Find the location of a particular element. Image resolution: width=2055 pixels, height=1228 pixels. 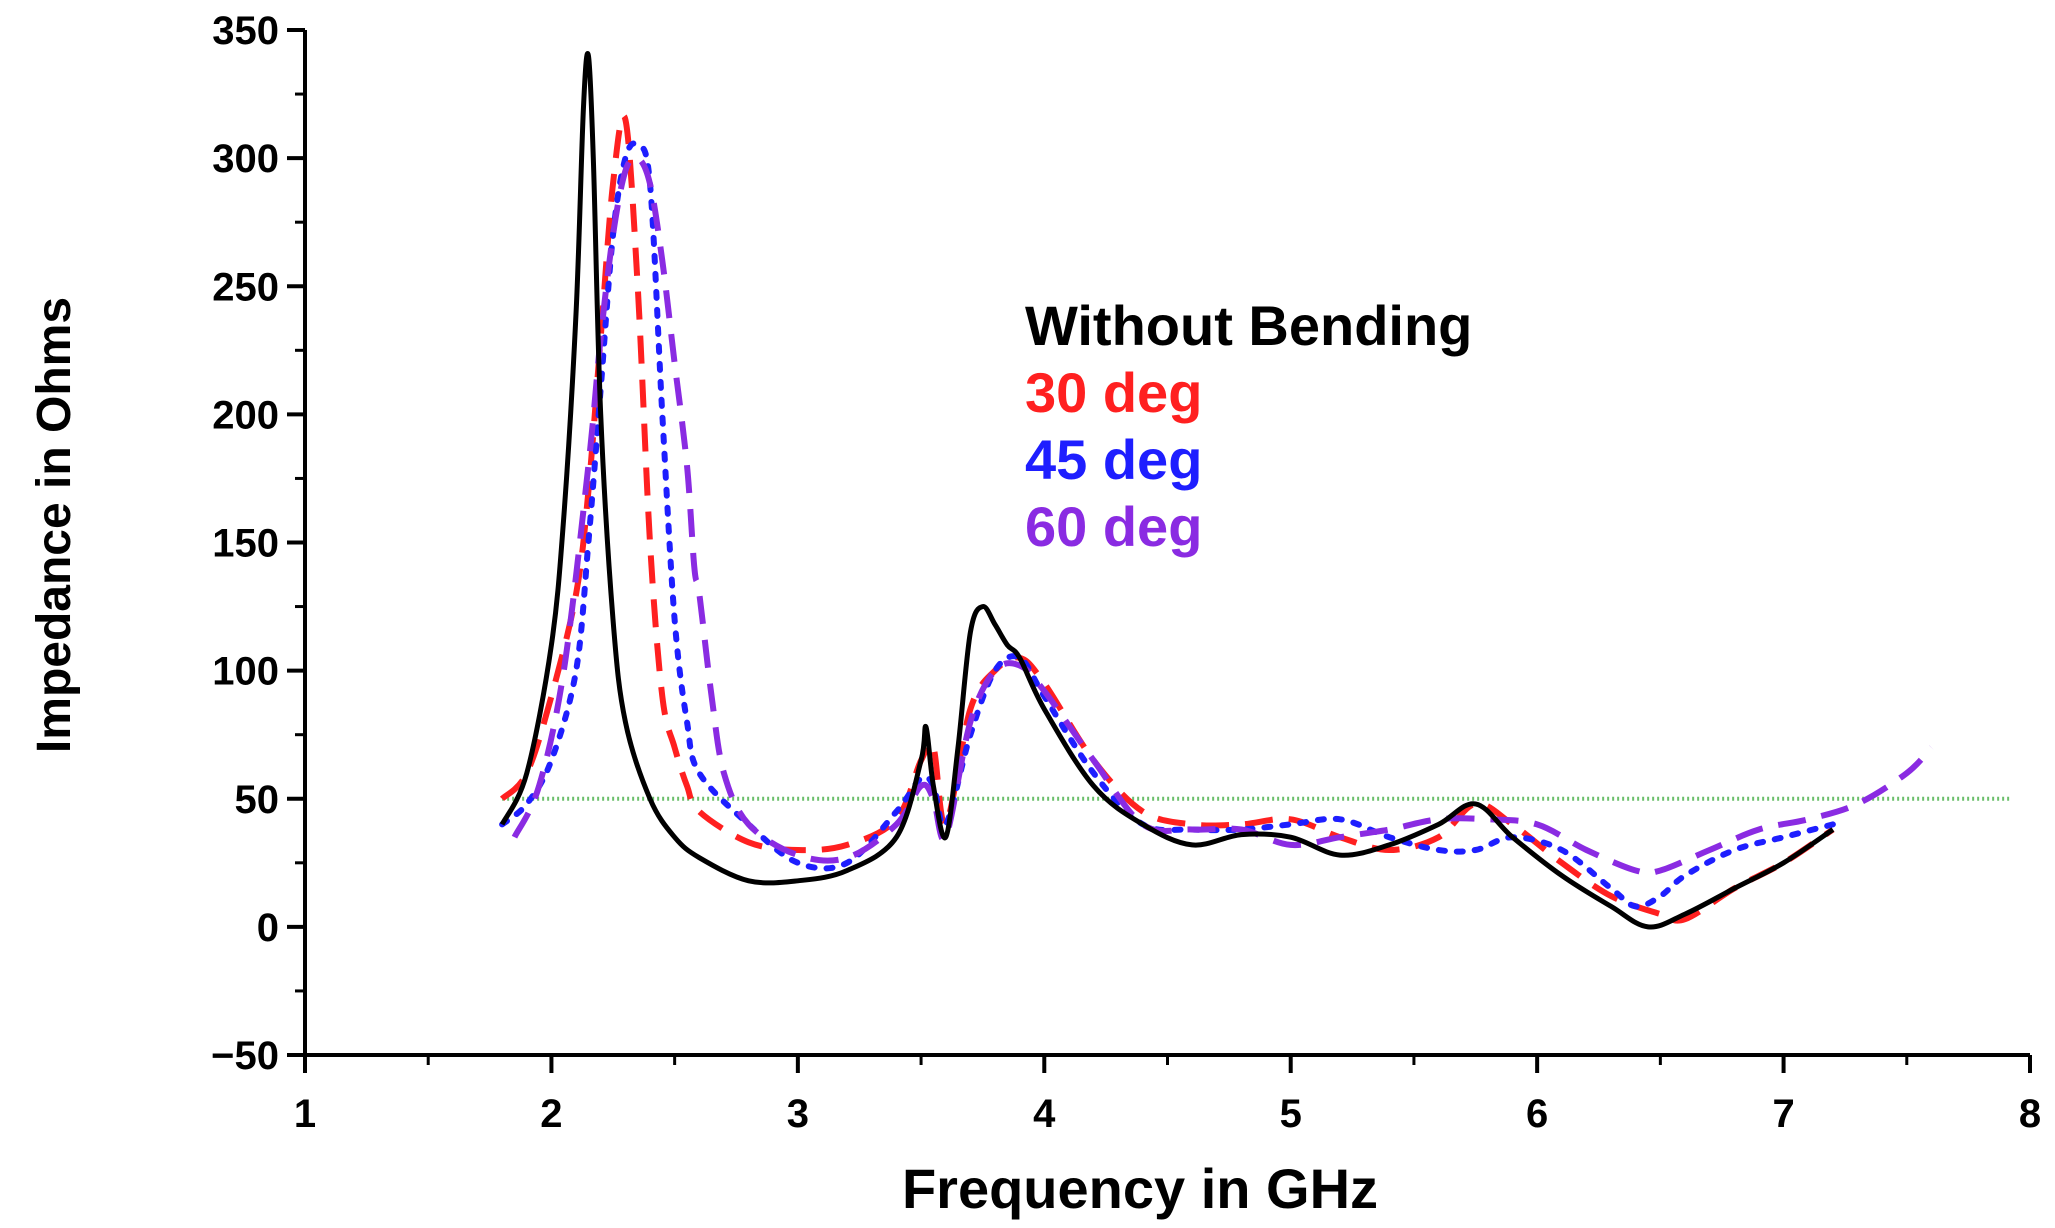

legend-entry-45-deg: 45 deg is located at coordinates (1113, 459).